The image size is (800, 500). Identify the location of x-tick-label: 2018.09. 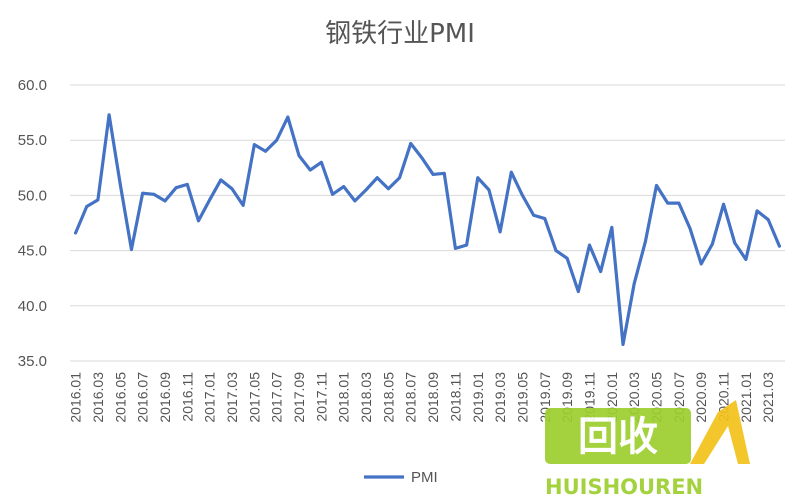
(433, 397).